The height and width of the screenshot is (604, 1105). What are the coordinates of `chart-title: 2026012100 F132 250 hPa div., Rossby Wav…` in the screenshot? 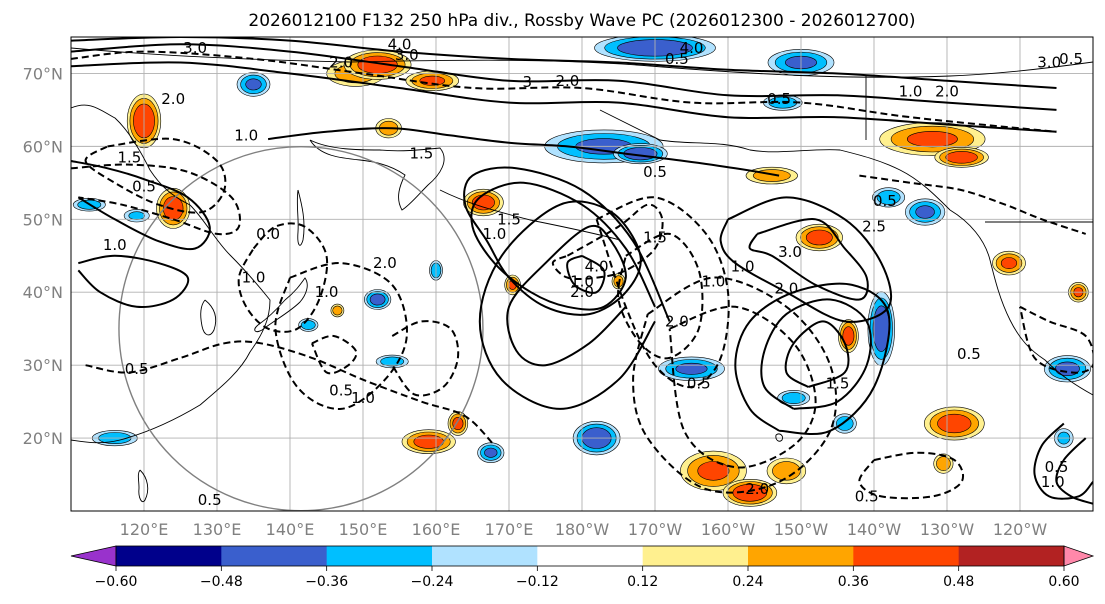 It's located at (581, 21).